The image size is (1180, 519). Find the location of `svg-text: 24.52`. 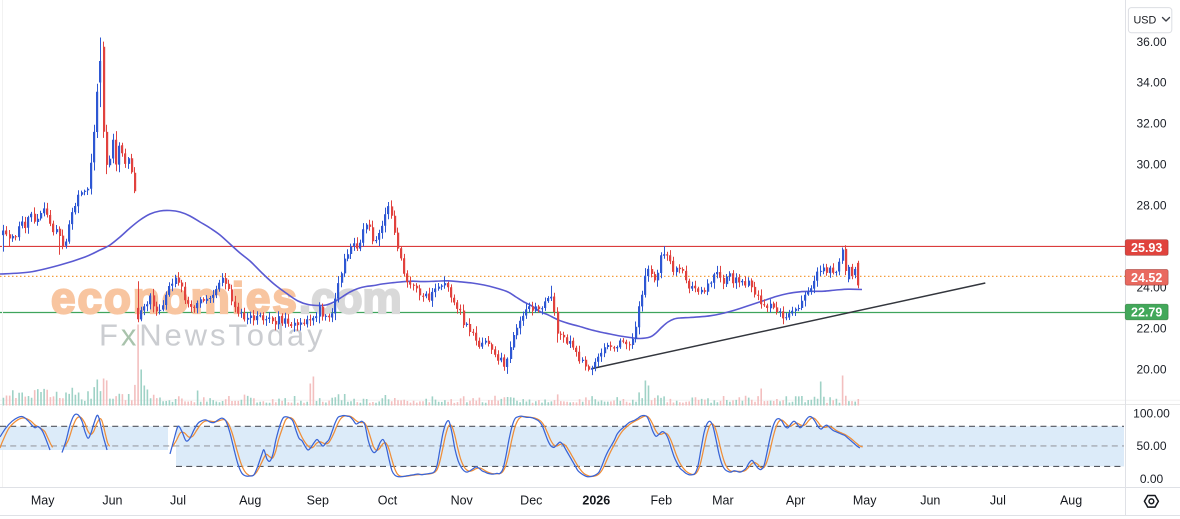

svg-text: 24.52 is located at coordinates (1146, 278).